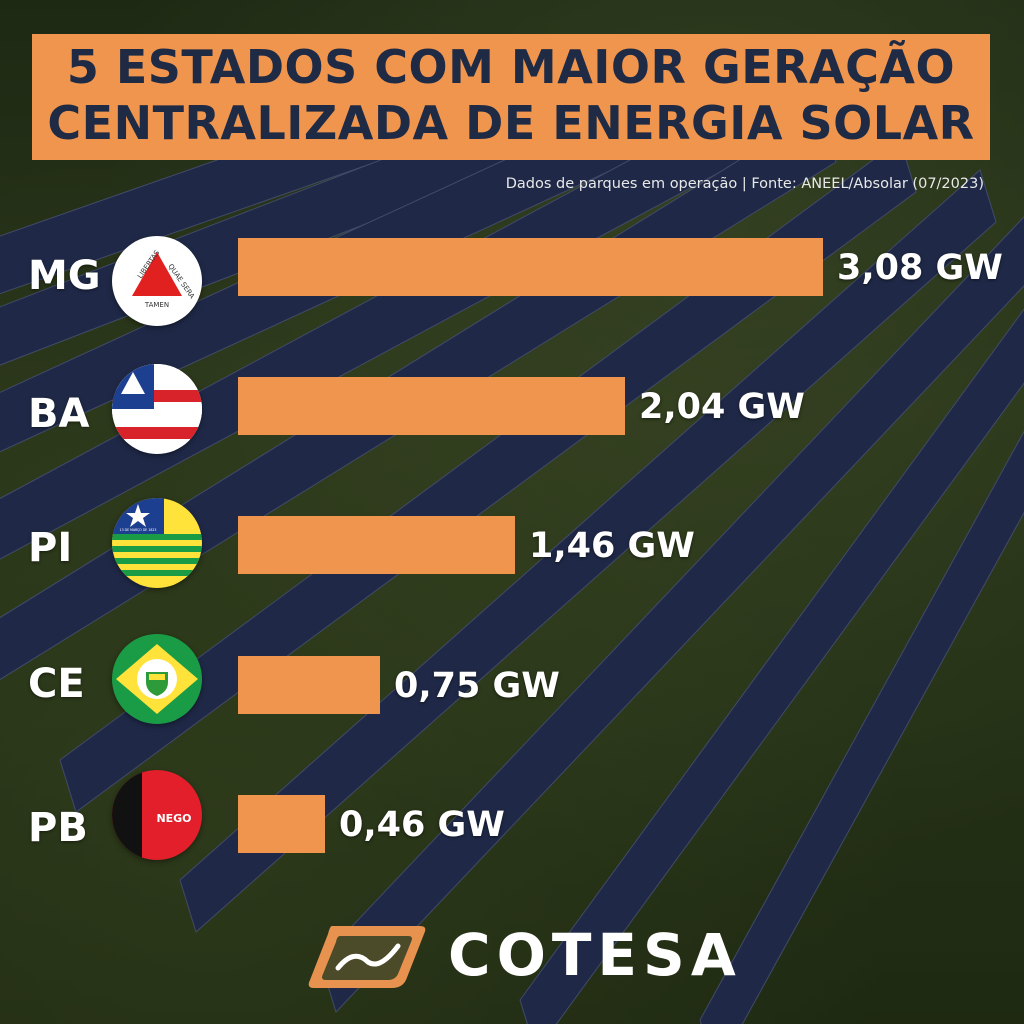 This screenshot has height=1024, width=1024. I want to click on pi-date-text: 13 DE MARÇO DE 1823, so click(138, 530).